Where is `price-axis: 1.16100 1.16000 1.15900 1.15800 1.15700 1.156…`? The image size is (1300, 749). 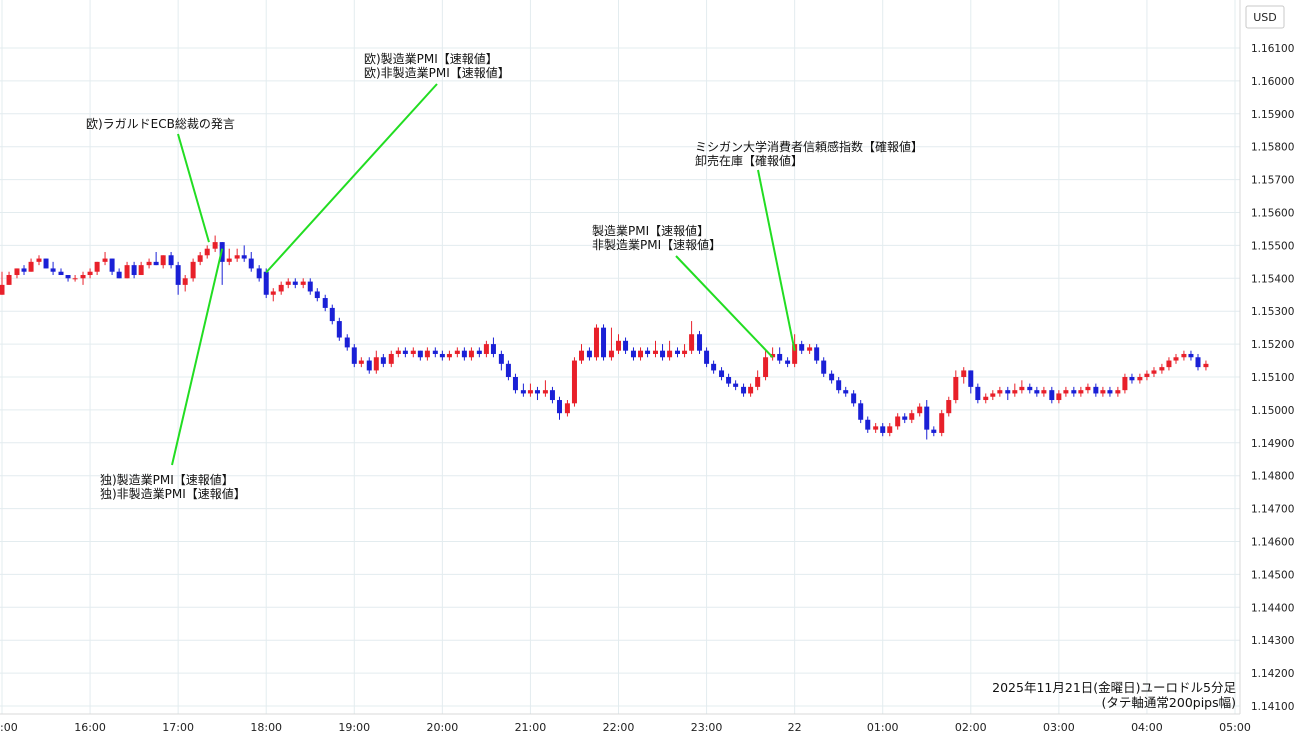 price-axis: 1.16100 1.16000 1.15900 1.15800 1.15700 1.156… is located at coordinates (1272, 378).